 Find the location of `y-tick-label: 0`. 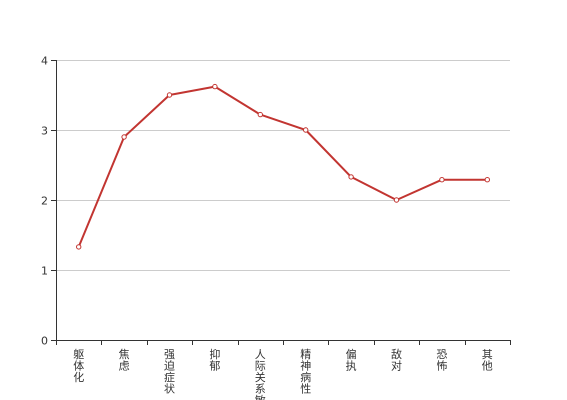

y-tick-label: 0 is located at coordinates (44, 341).